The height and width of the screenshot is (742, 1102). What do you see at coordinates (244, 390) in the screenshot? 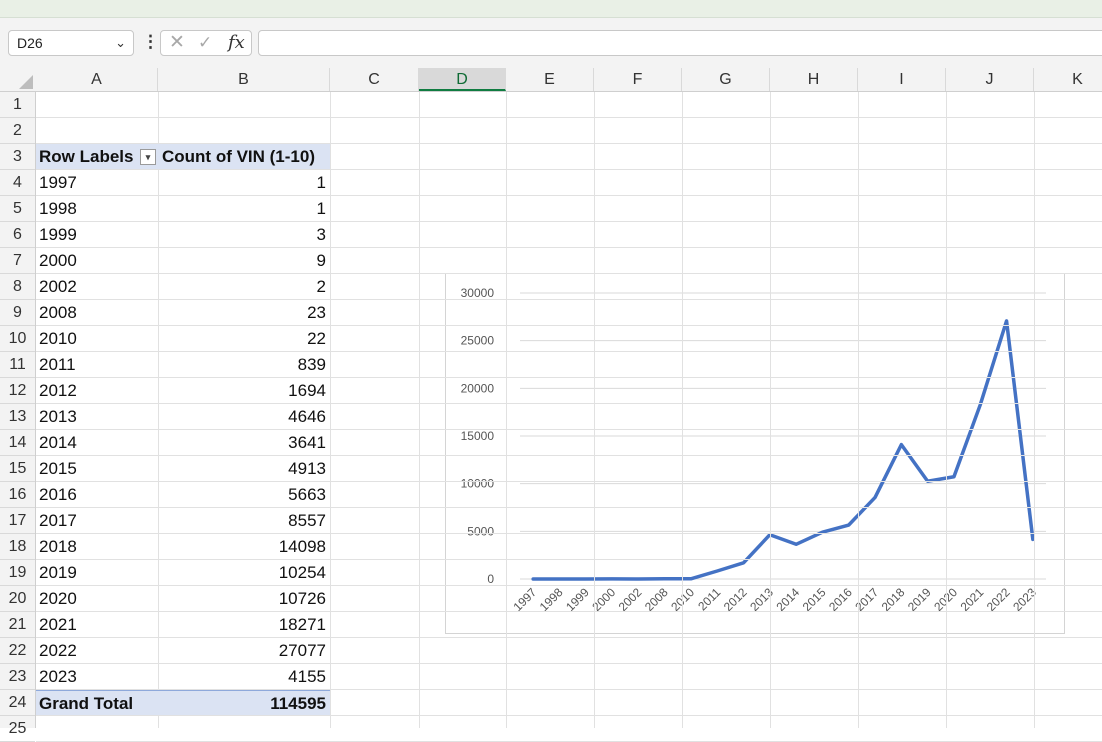
I see `pivot-row-value: 1694` at bounding box center [244, 390].